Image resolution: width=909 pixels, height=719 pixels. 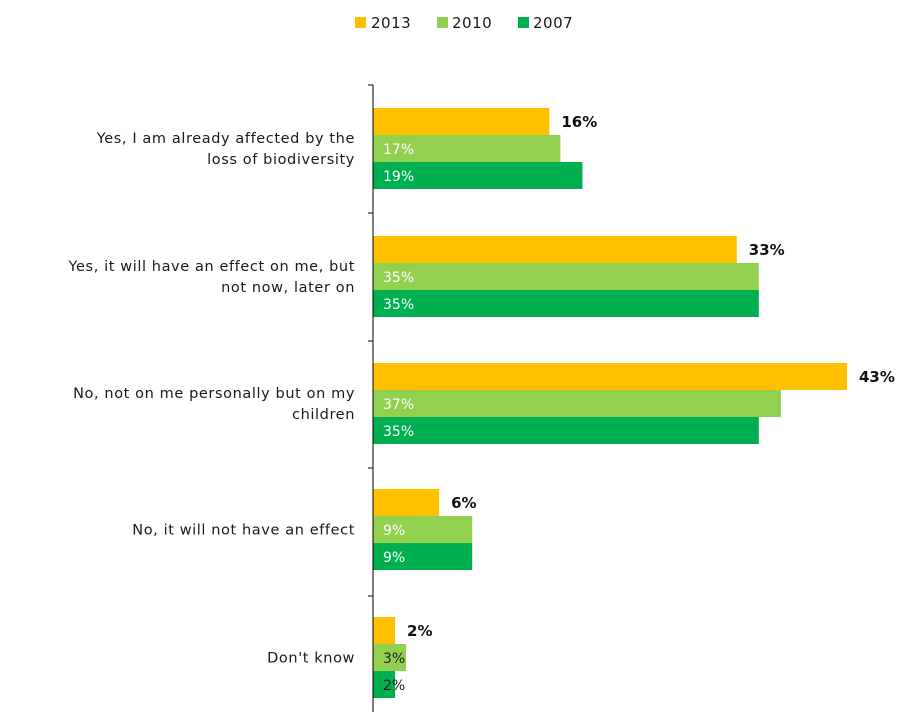 What do you see at coordinates (211, 267) in the screenshot?
I see `category-label-2-line-1: Yes, it will have an effect on me, but` at bounding box center [211, 267].